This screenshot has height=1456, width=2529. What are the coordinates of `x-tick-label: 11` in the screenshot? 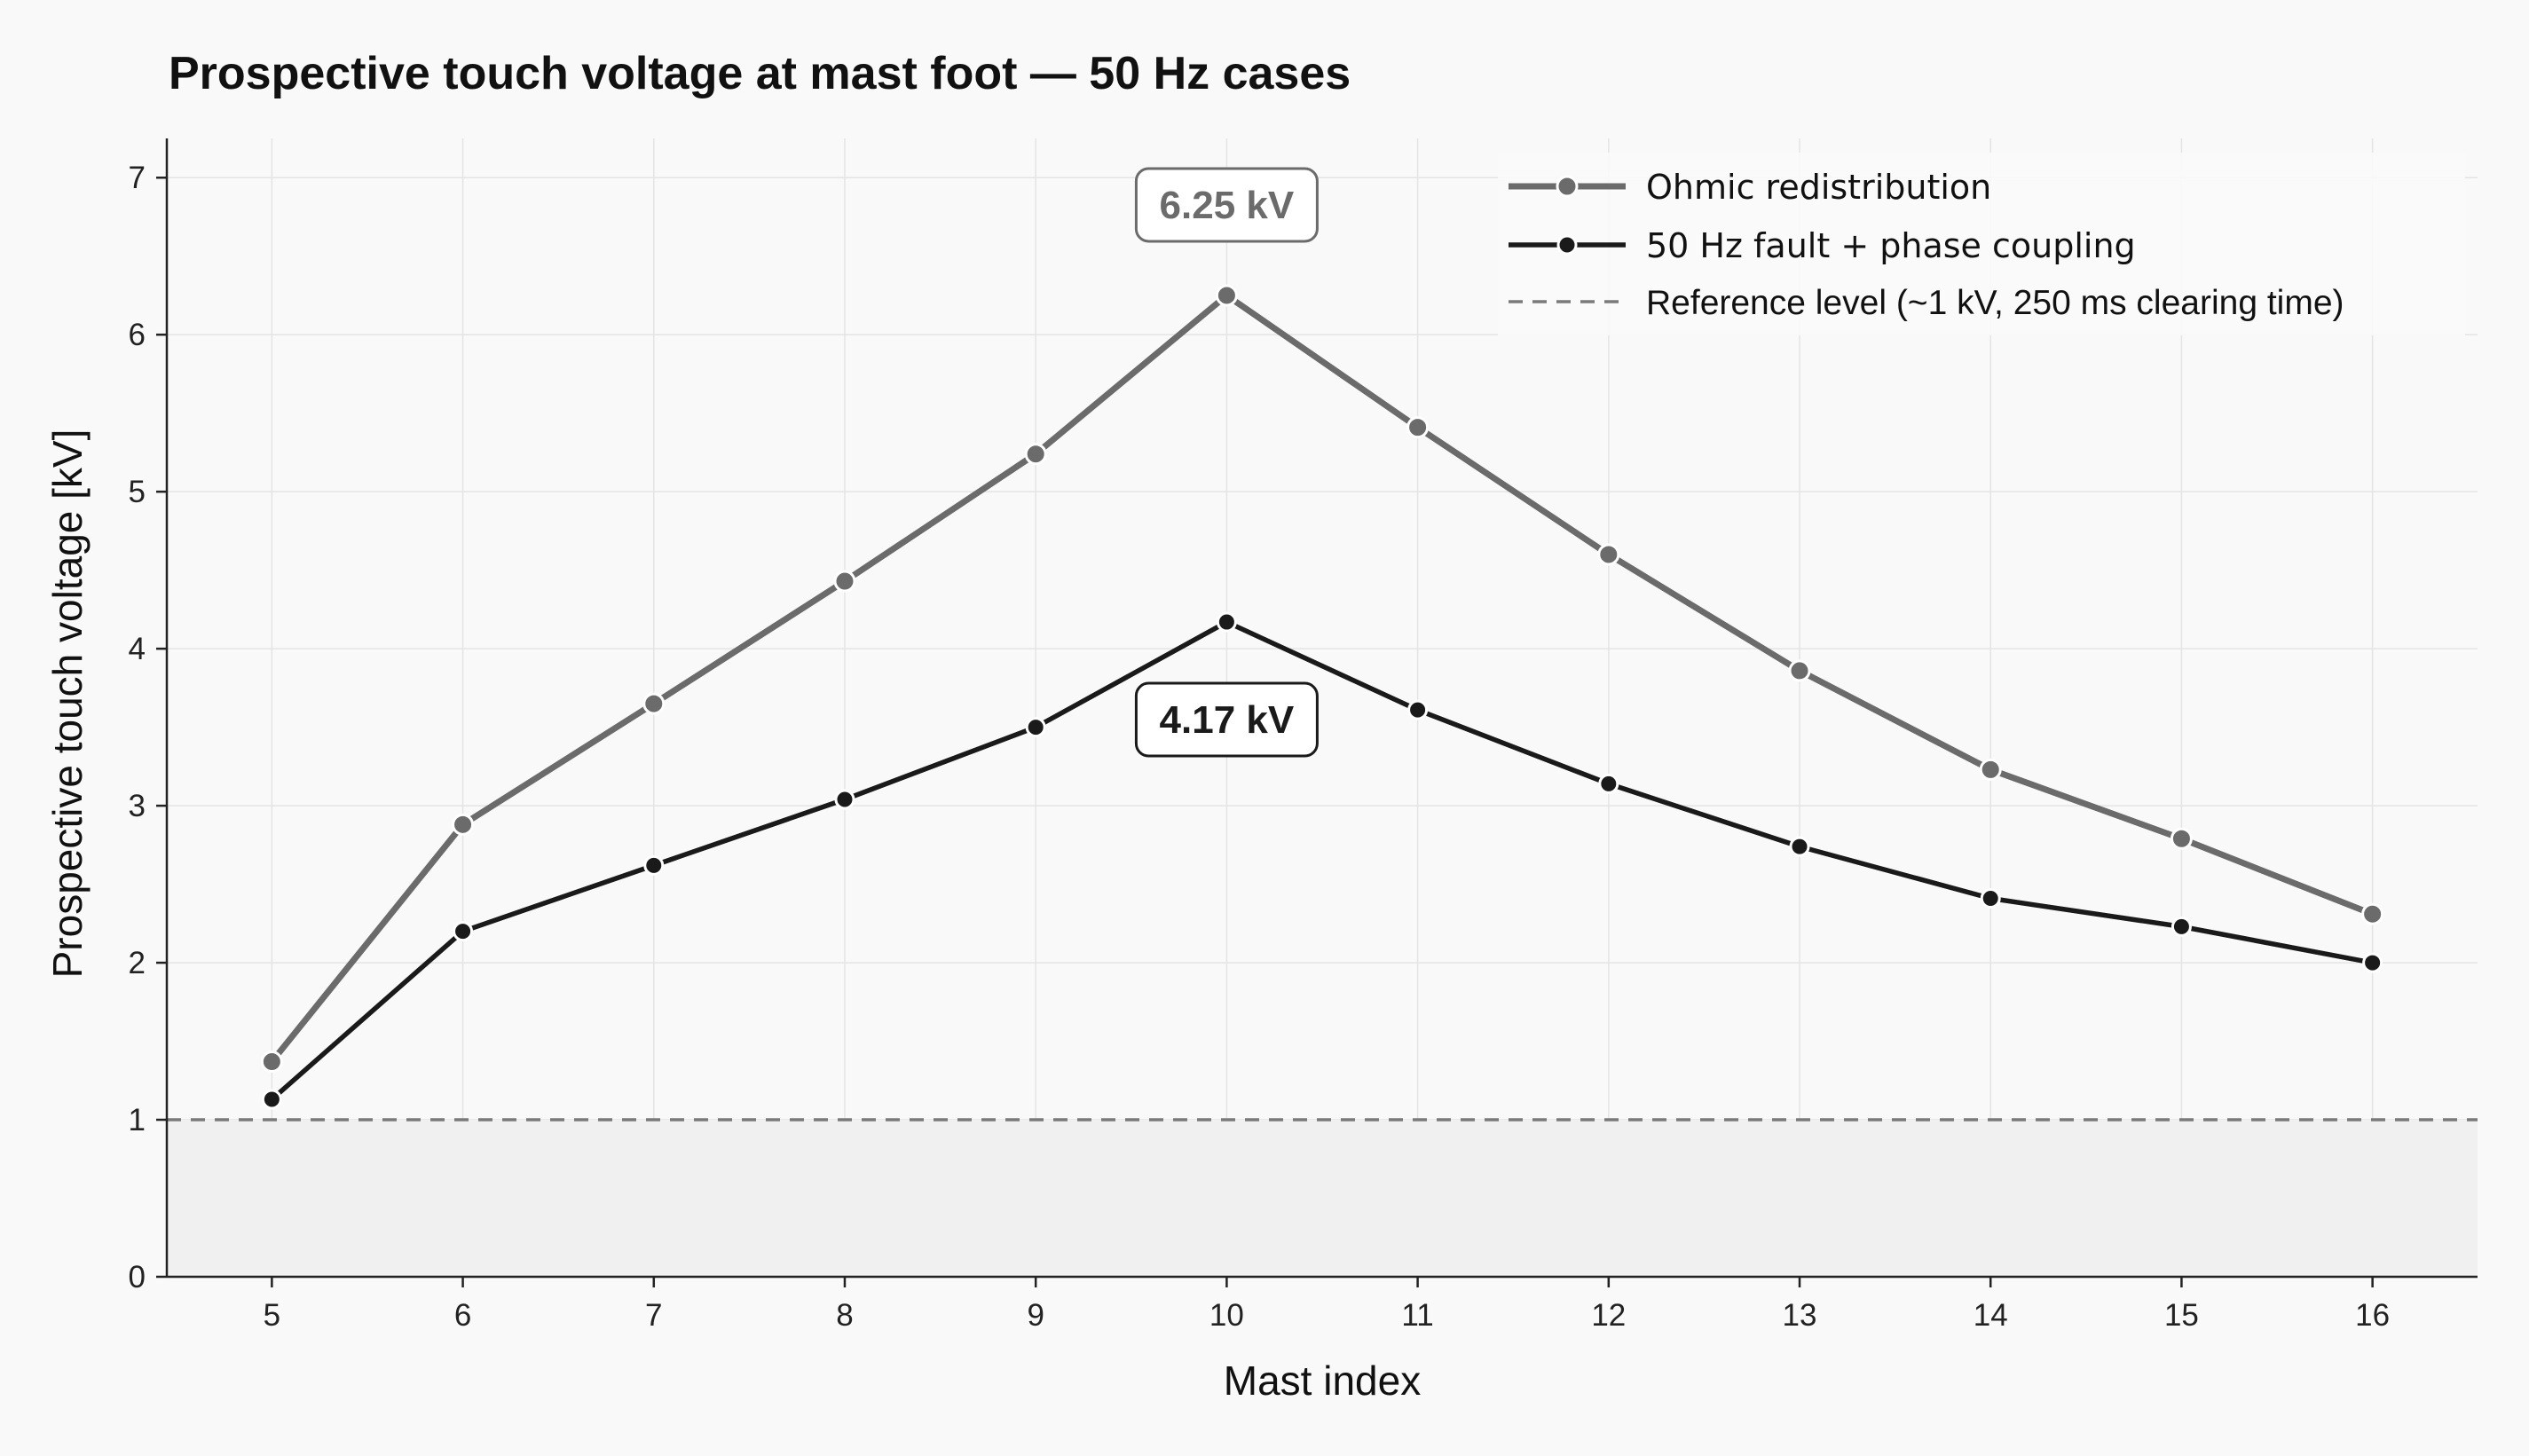 It's located at (1417, 1315).